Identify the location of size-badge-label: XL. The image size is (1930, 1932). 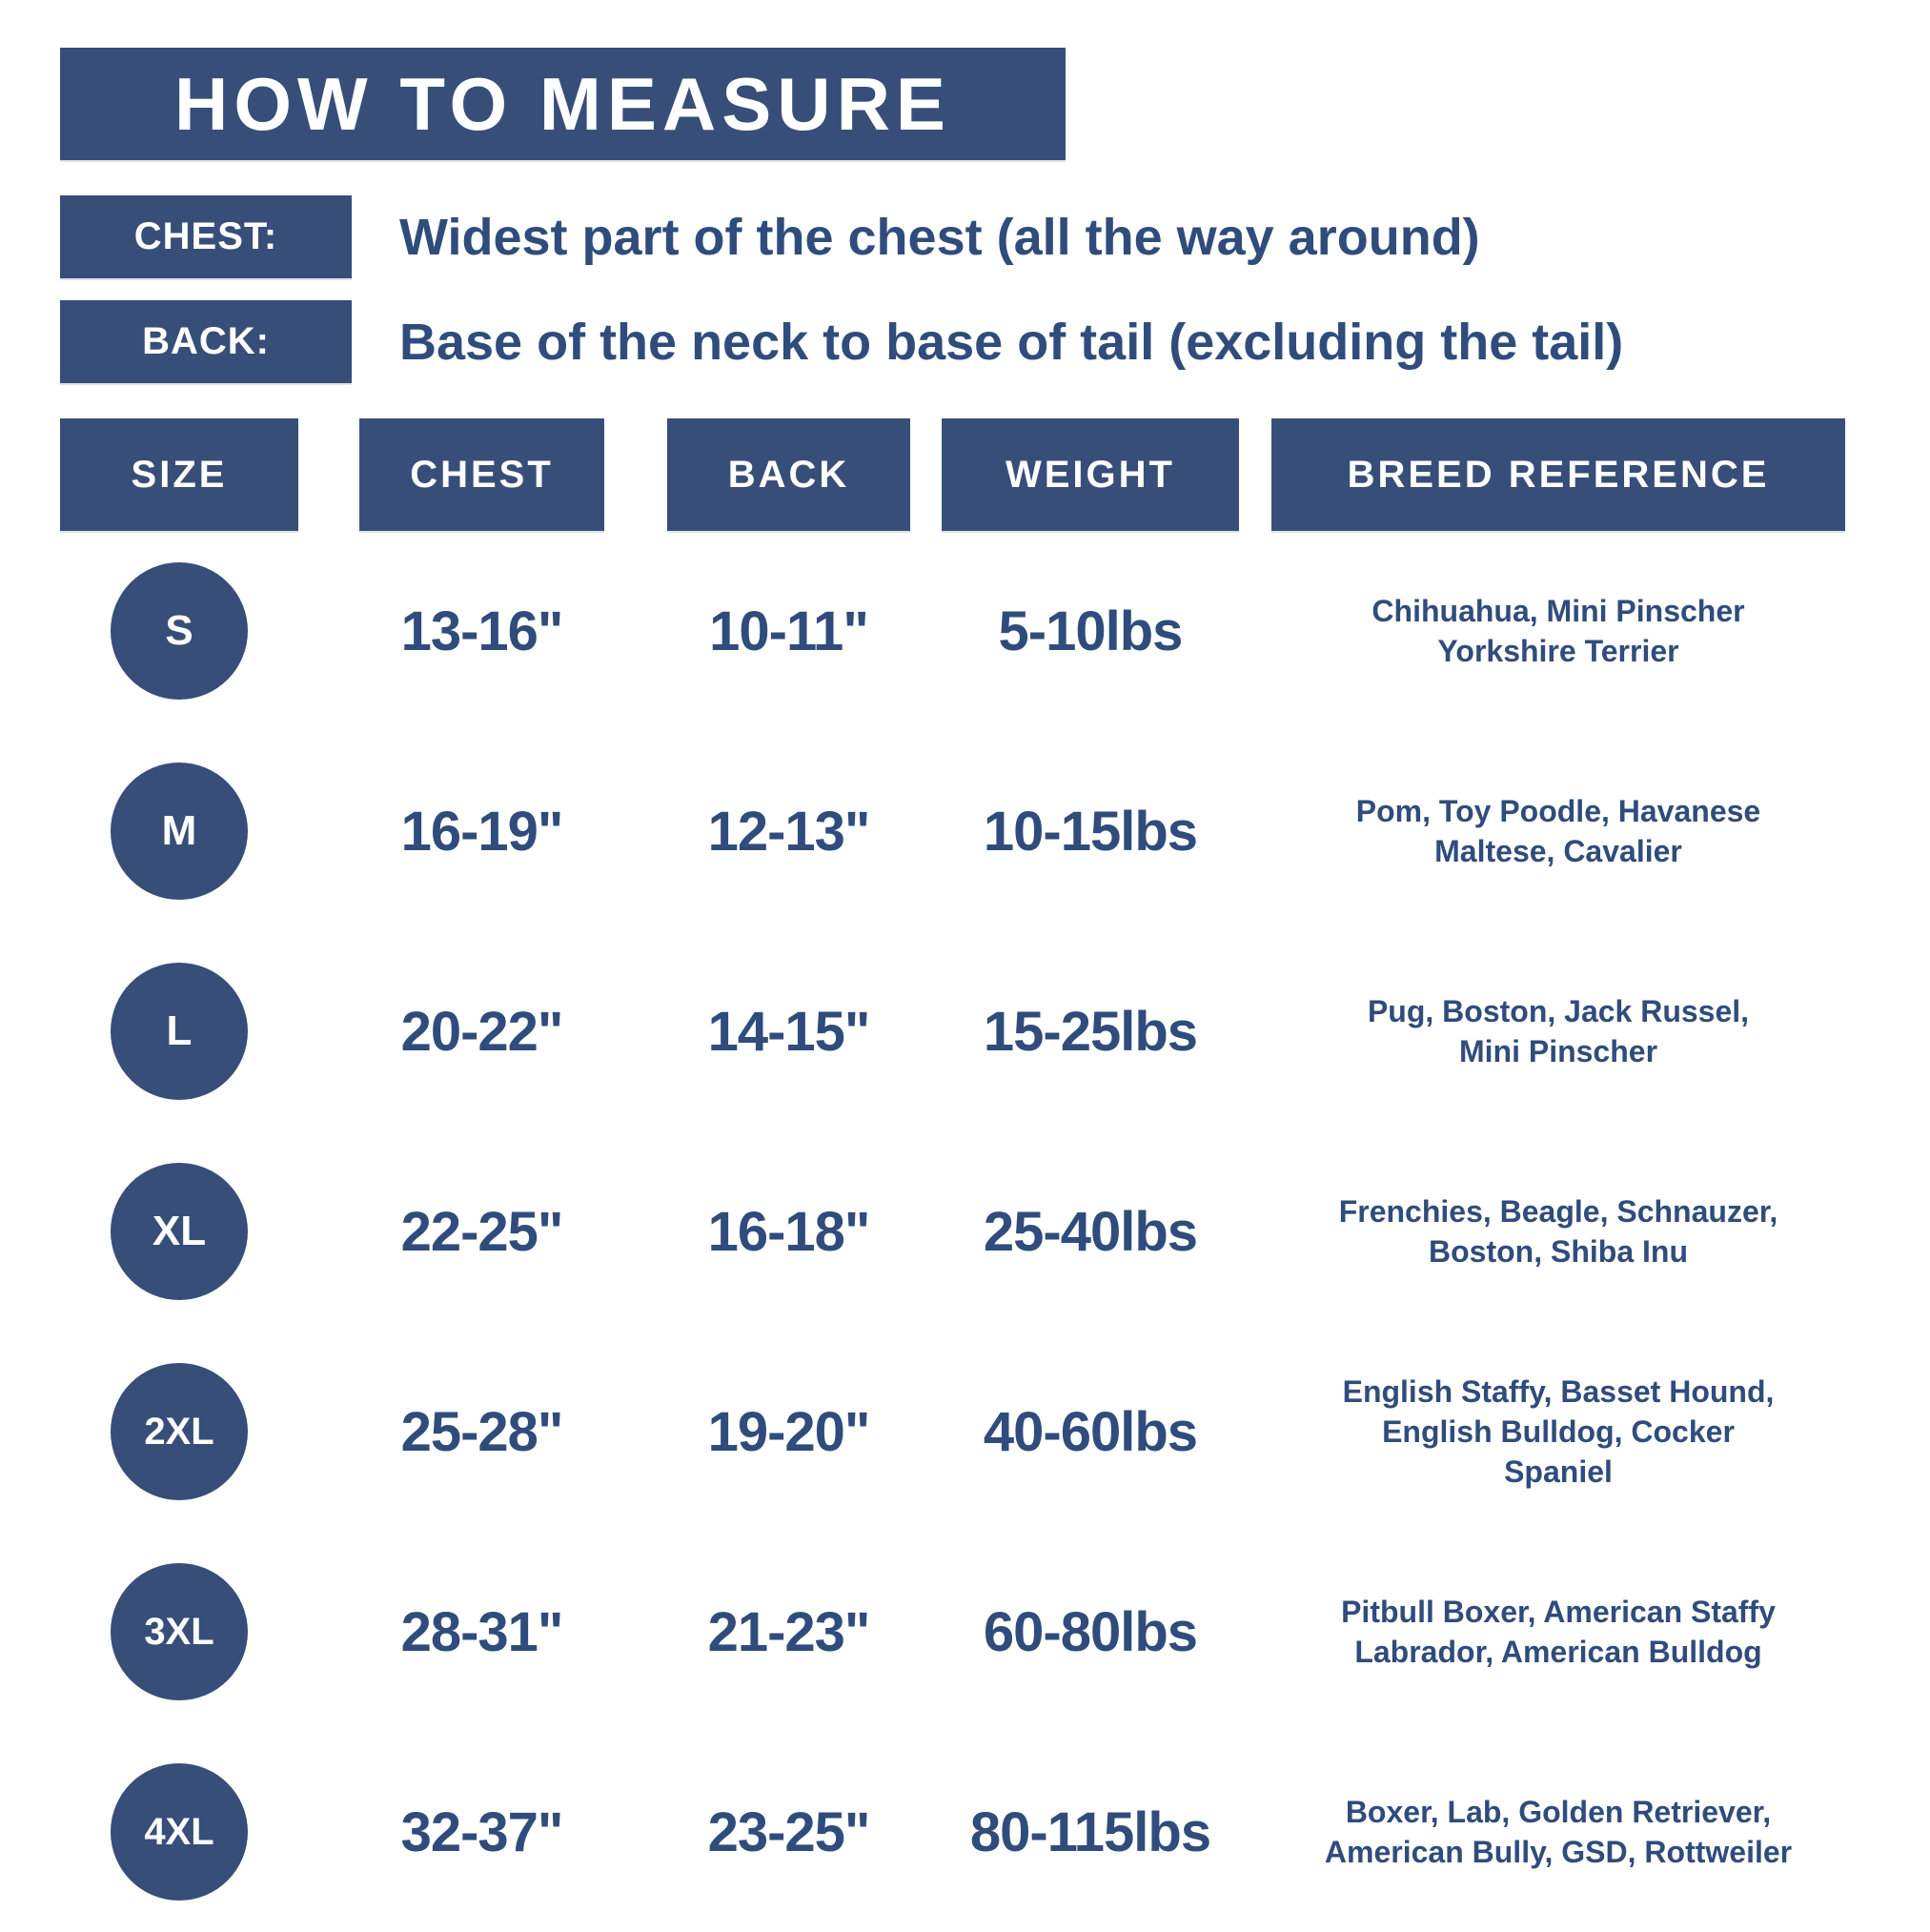
(179, 1231).